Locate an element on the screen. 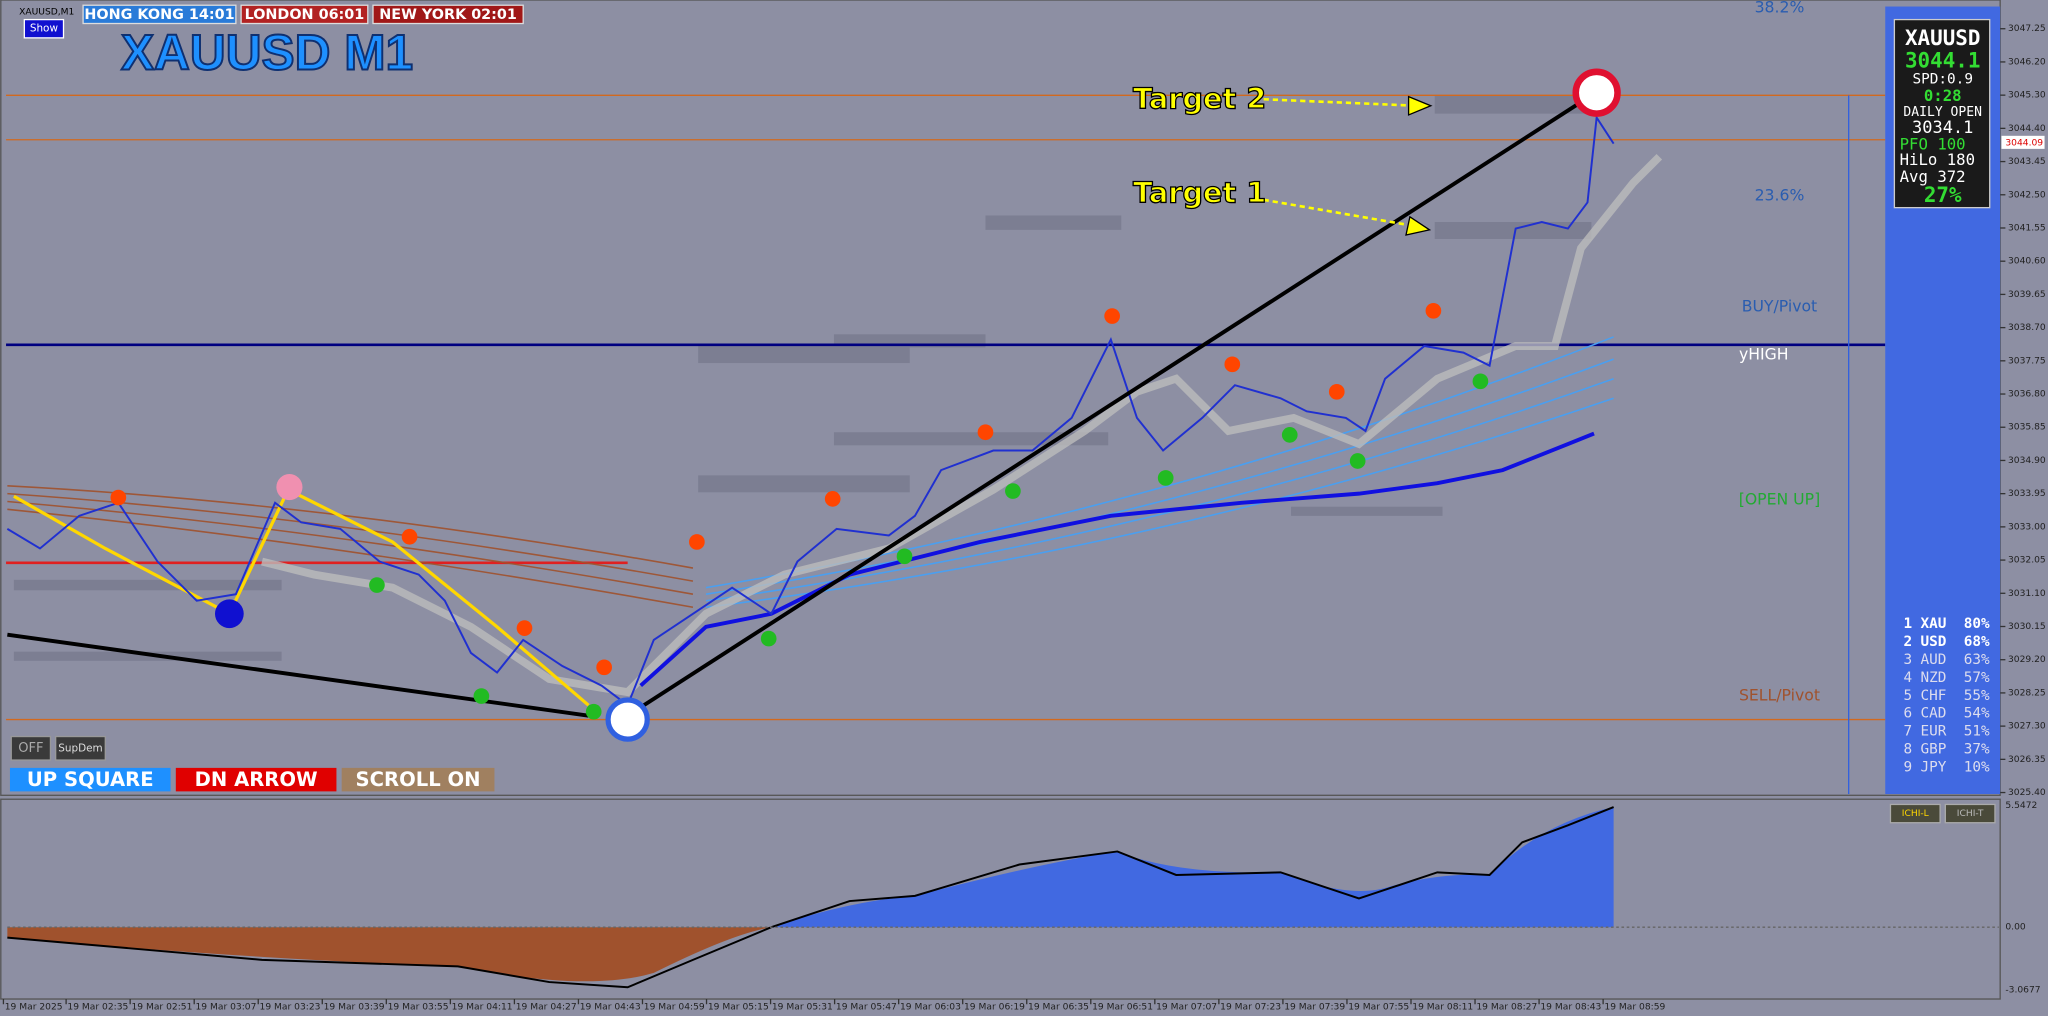  time-axis-label: 19 Mar 04:43 is located at coordinates (610, 1007).